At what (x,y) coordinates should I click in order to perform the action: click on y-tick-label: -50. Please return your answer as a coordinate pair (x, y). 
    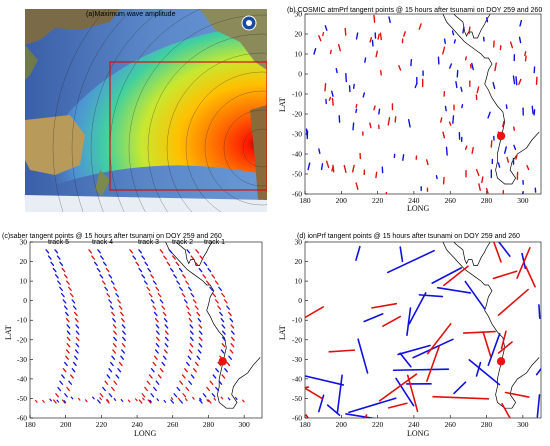
    Looking at the image, I should click on (297, 398).